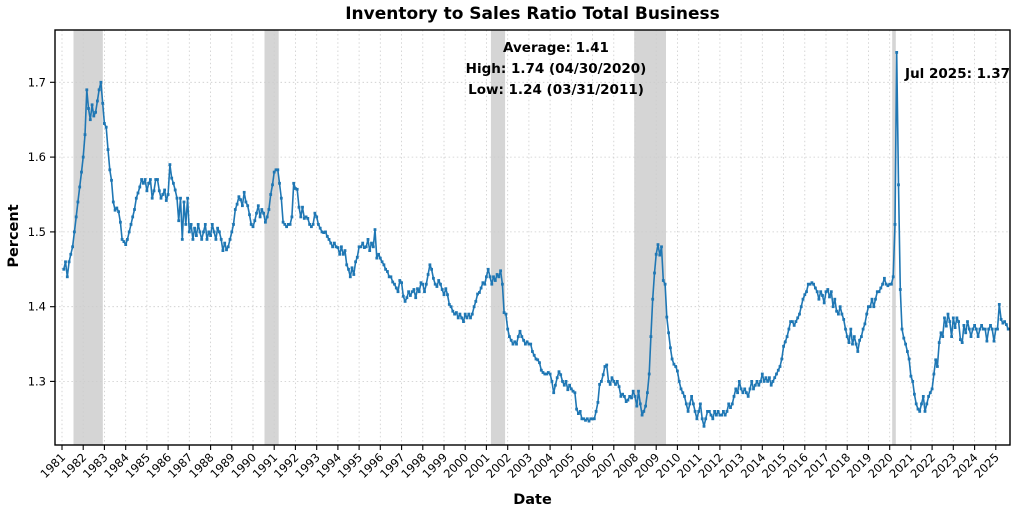 The height and width of the screenshot is (516, 1024). Describe the element at coordinates (37, 381) in the screenshot. I see `y-tick-label: 1.3` at that location.